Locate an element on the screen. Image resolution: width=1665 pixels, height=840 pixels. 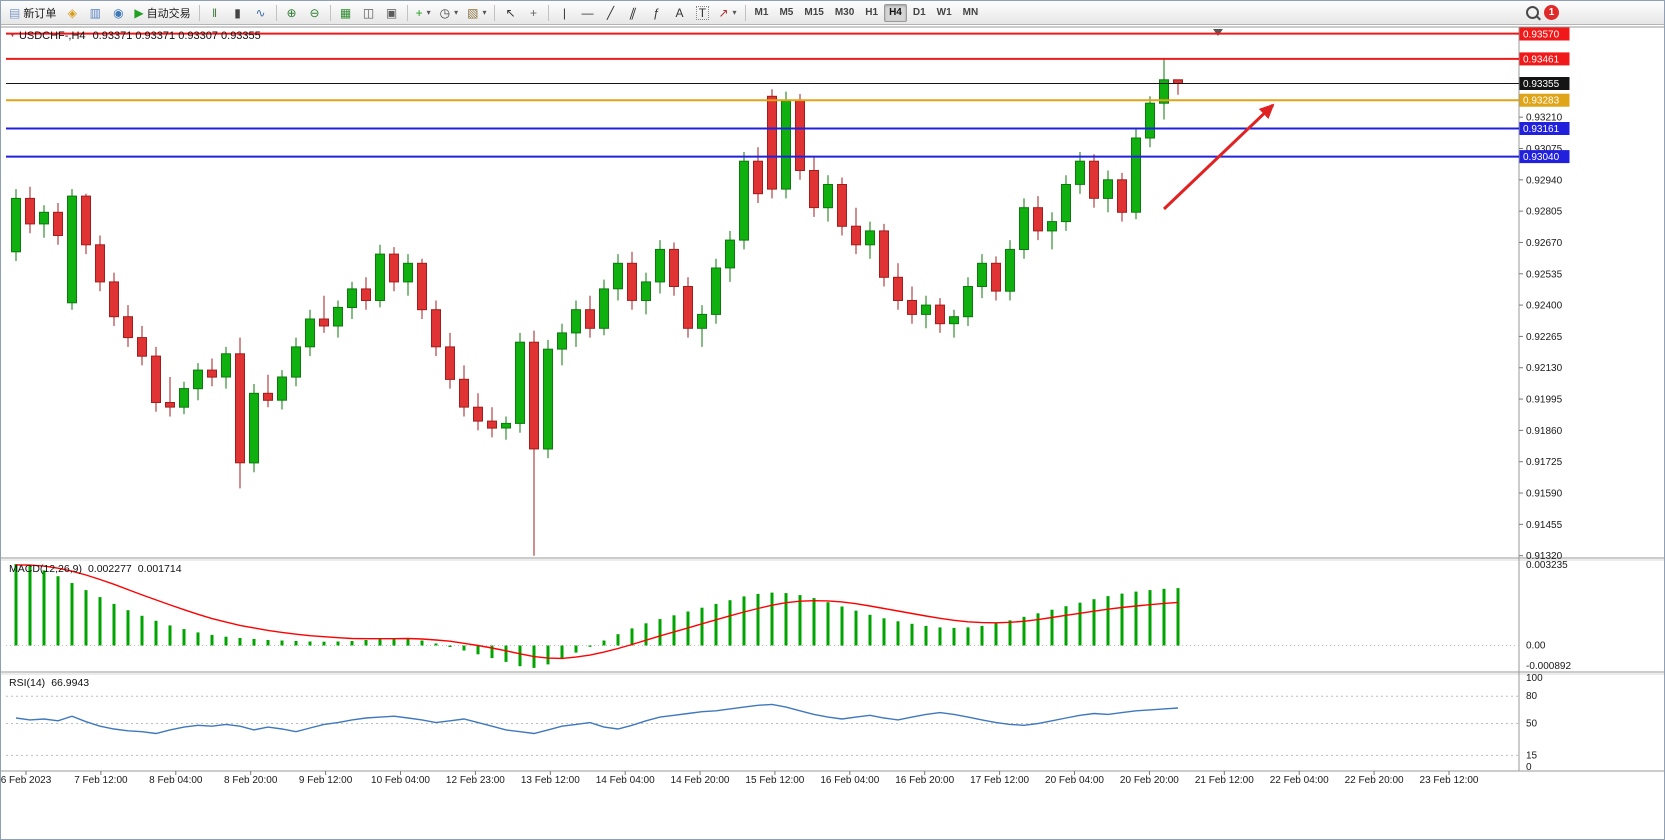
bar-chart-icon: ‖ is located at coordinates (215, 13).